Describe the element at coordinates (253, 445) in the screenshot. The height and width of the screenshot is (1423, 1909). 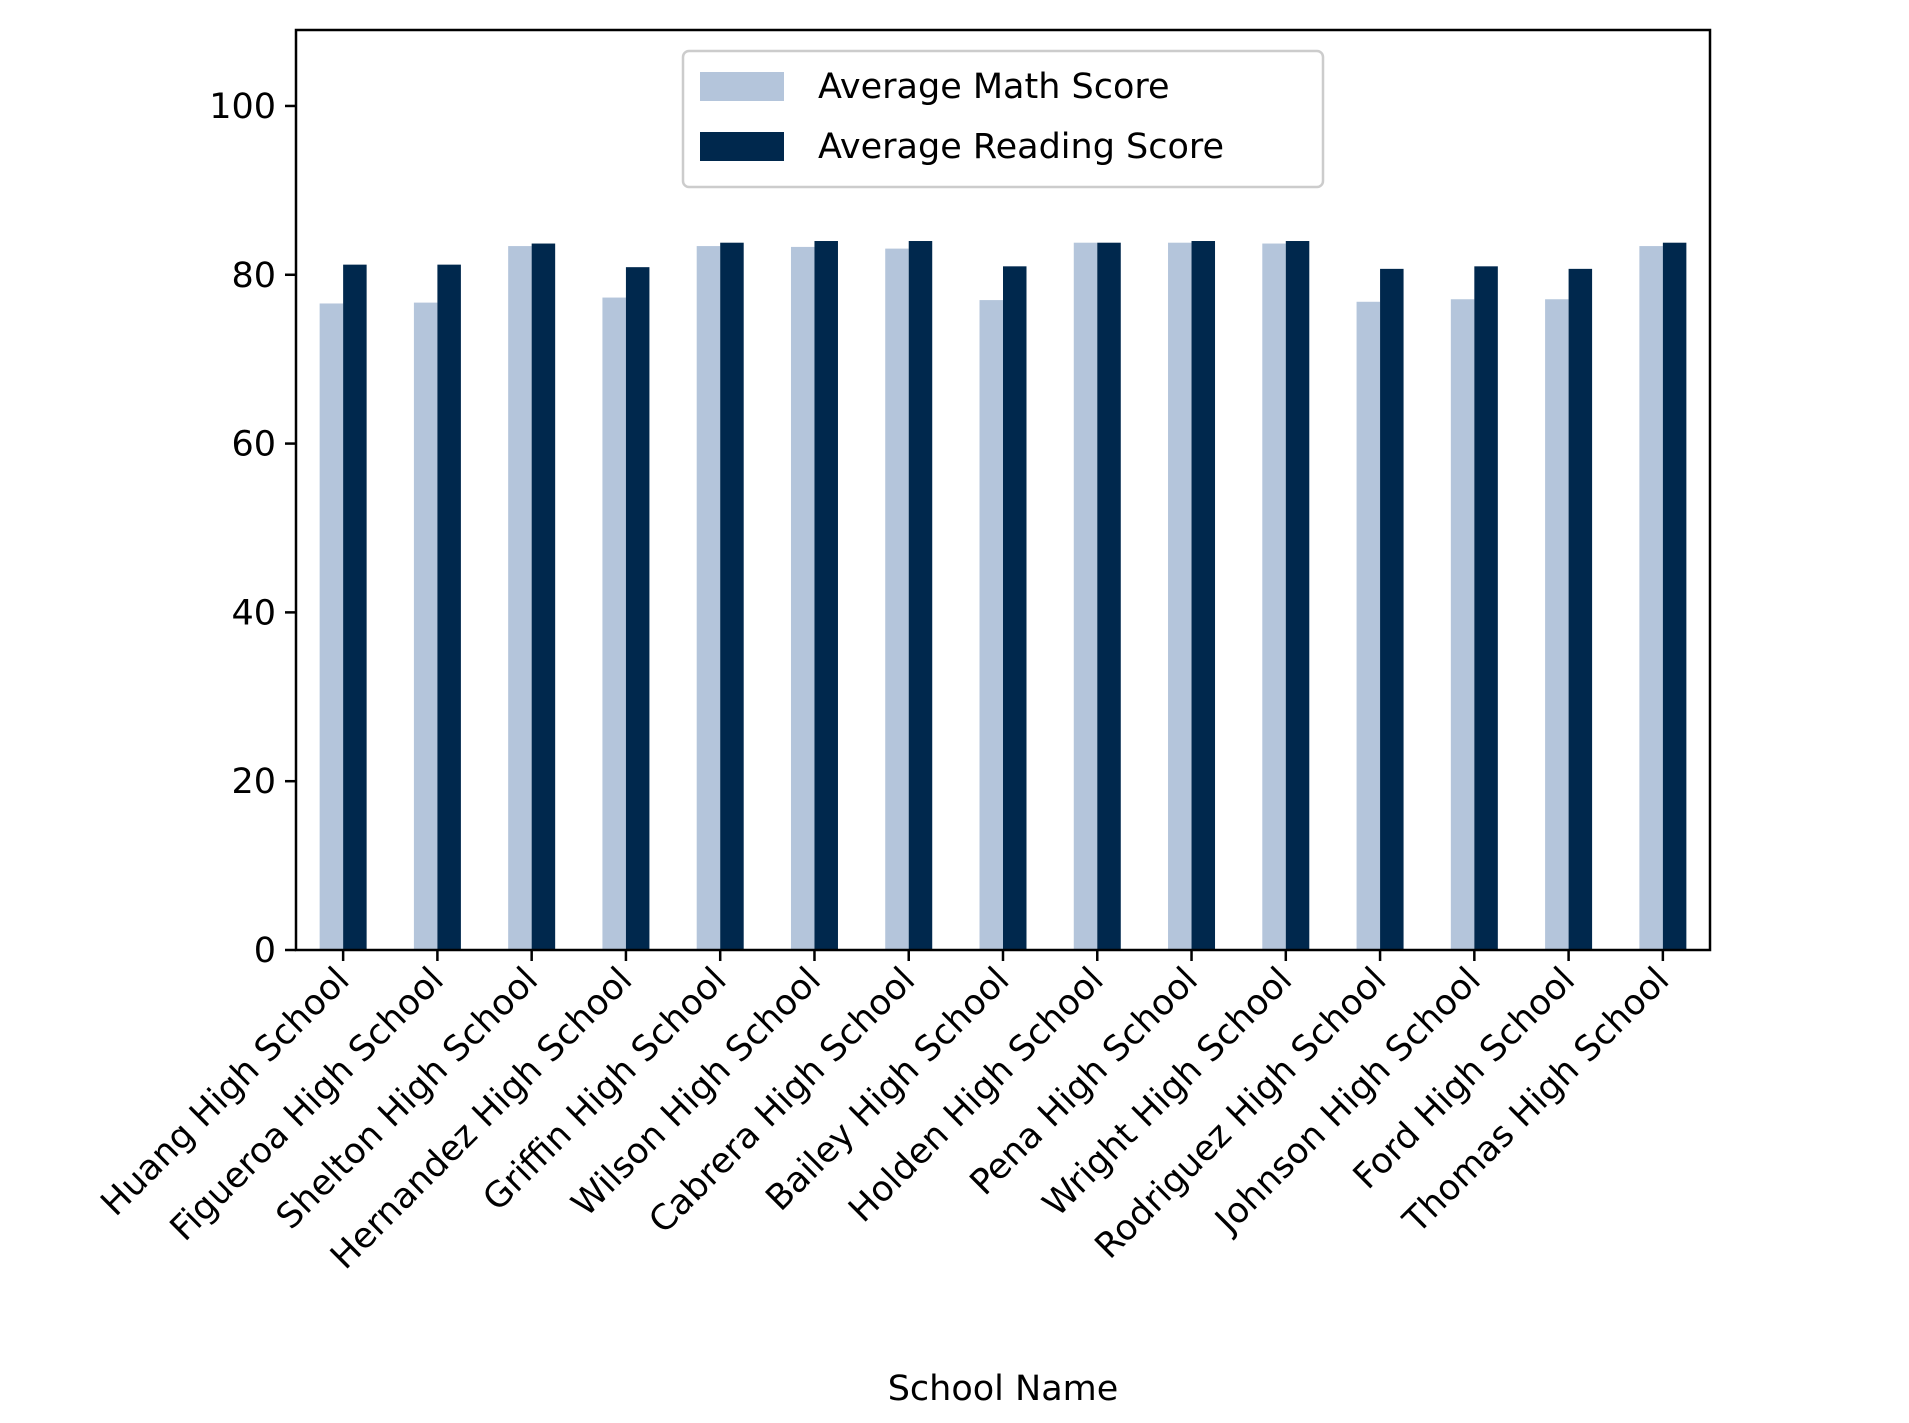
I see `y-tick-label: 60` at that location.